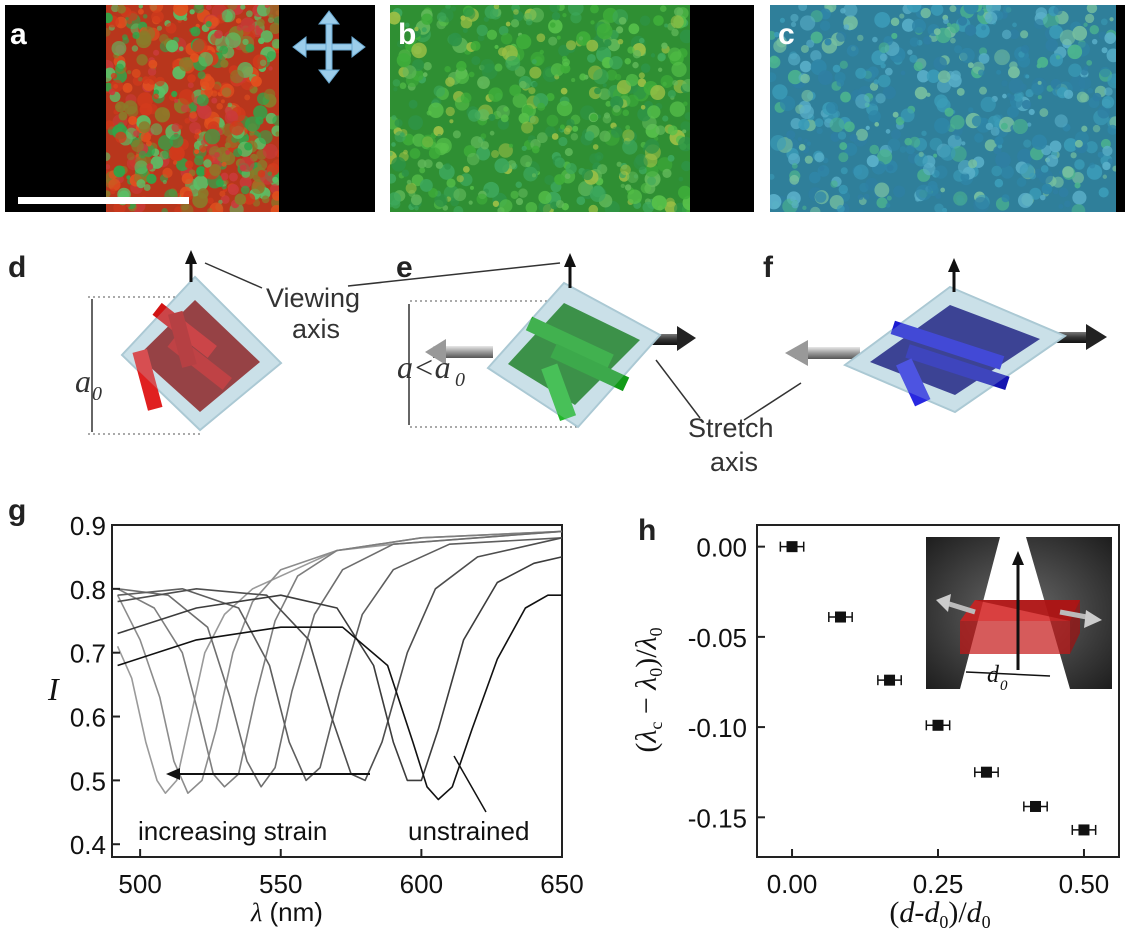 This screenshot has height=937, width=1130. I want to click on spectra-x-axis-label-var: λ, so click(256, 912).